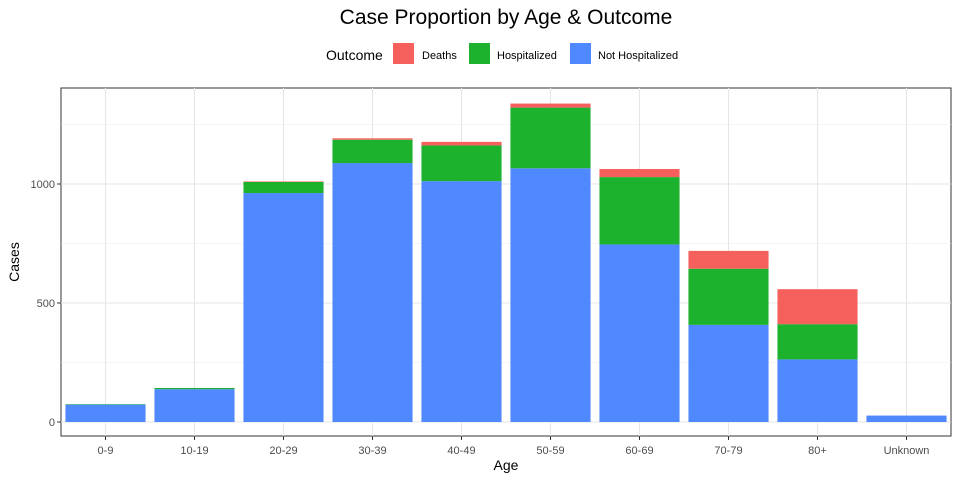 This screenshot has height=480, width=960. Describe the element at coordinates (403, 53) in the screenshot. I see `legend-key-deaths` at that location.